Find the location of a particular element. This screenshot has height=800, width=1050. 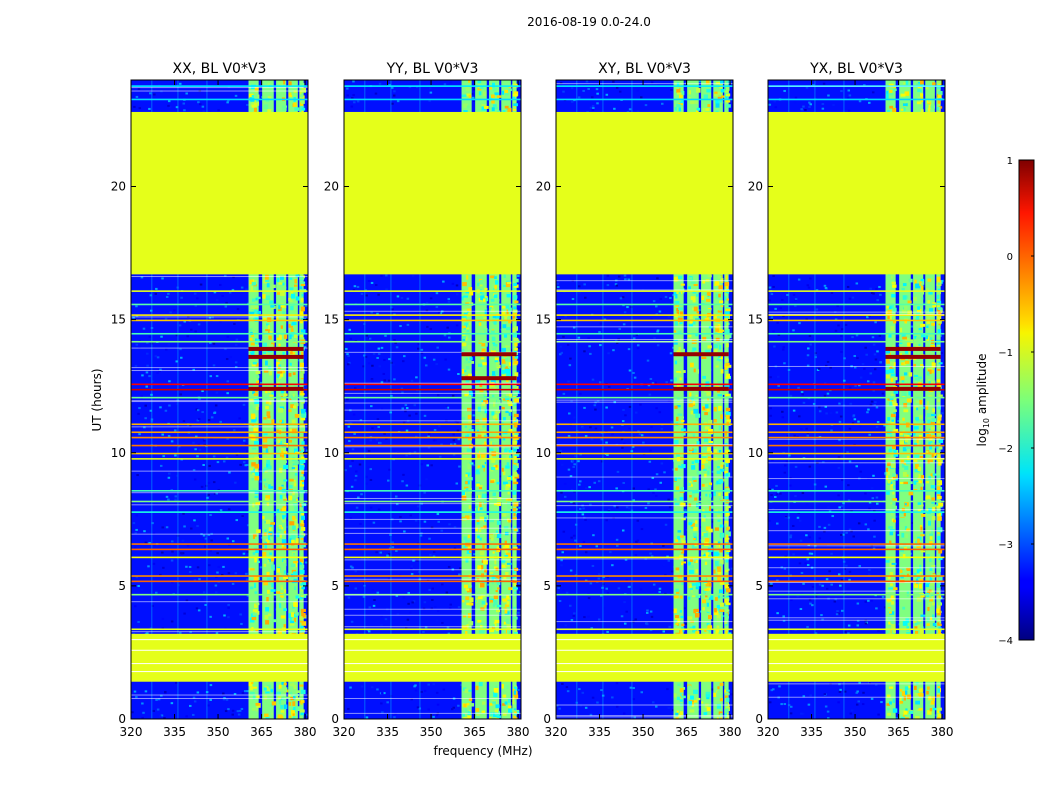

horizontal-rfi-line is located at coordinates (644, 291).